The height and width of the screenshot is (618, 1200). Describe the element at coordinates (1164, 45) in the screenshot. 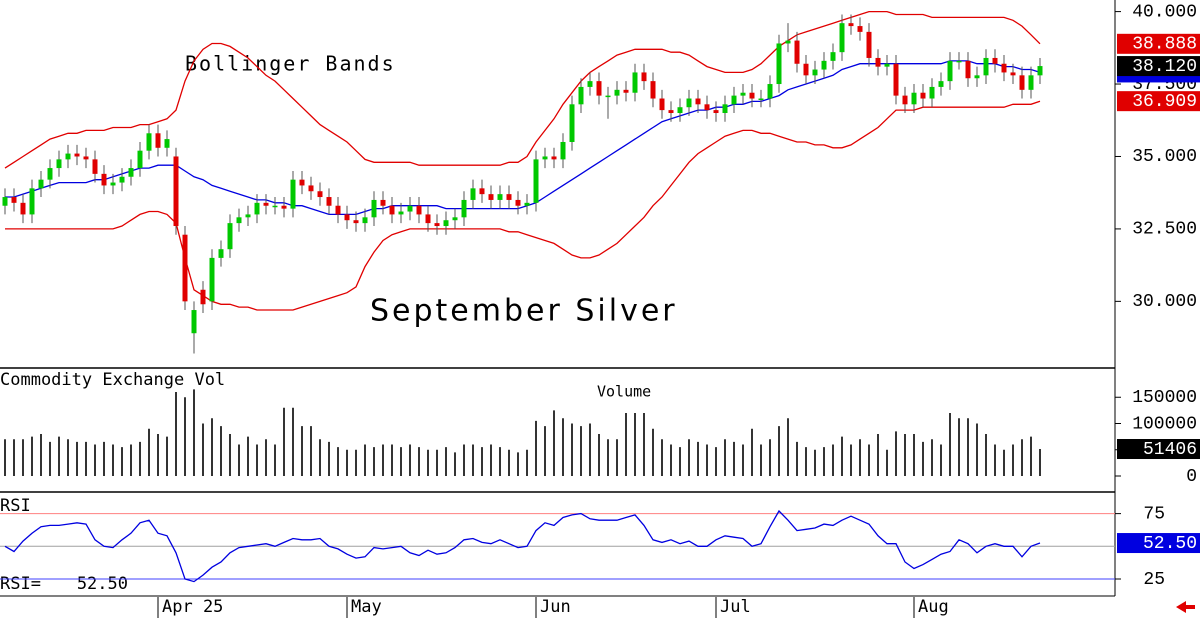

I see `upper-tag-text: 38.888` at that location.